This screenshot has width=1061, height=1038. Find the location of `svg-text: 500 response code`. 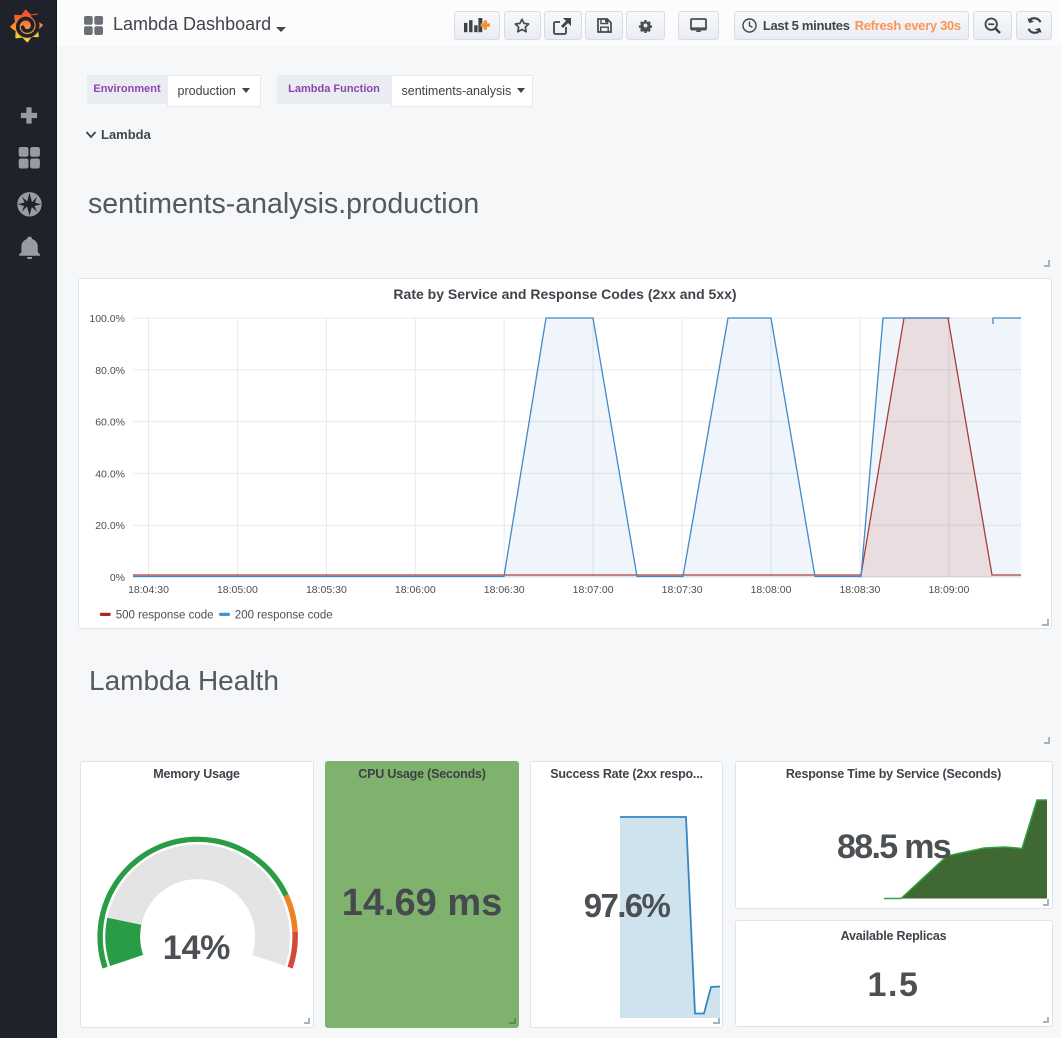

svg-text: 500 response code is located at coordinates (165, 616).